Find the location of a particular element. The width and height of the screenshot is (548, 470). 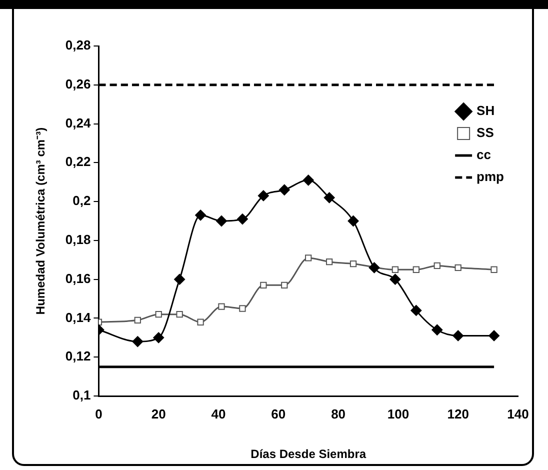

legend-label: SH is located at coordinates (485, 110).